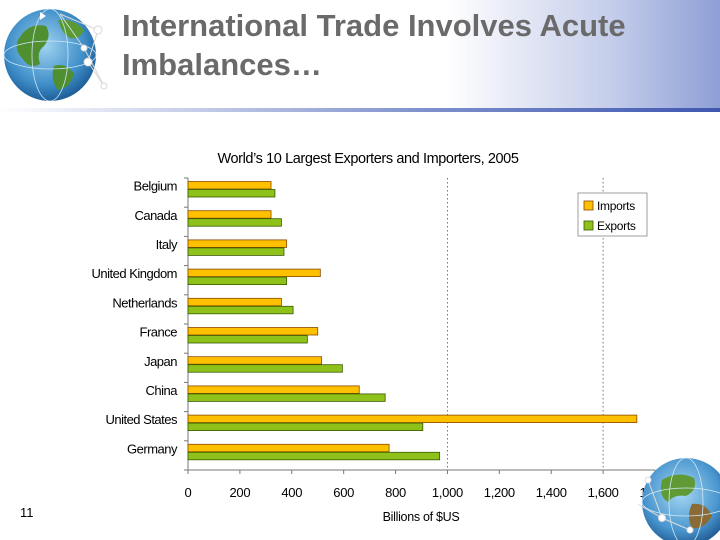 The width and height of the screenshot is (720, 540). I want to click on legend-swatch-exports, so click(588, 225).